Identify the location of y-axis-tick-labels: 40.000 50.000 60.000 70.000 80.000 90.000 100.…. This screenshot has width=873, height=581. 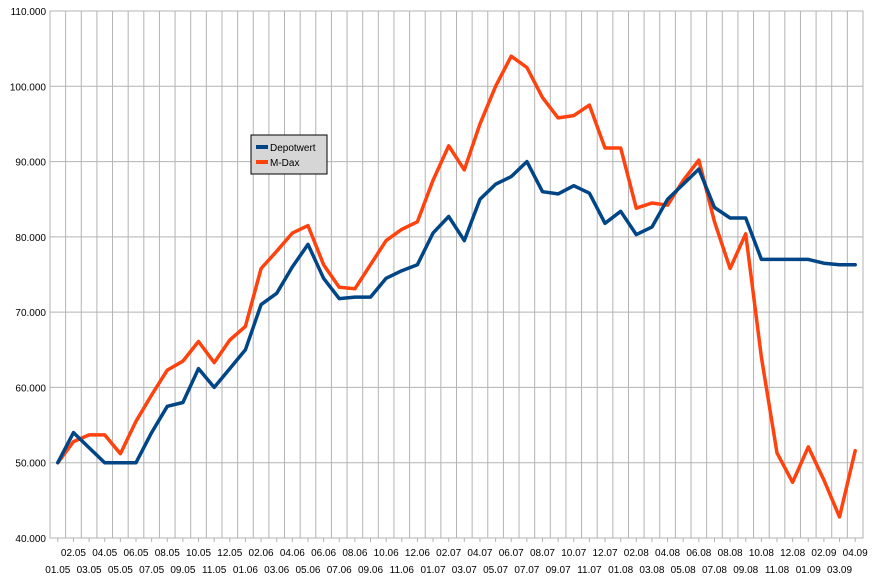
(28, 276).